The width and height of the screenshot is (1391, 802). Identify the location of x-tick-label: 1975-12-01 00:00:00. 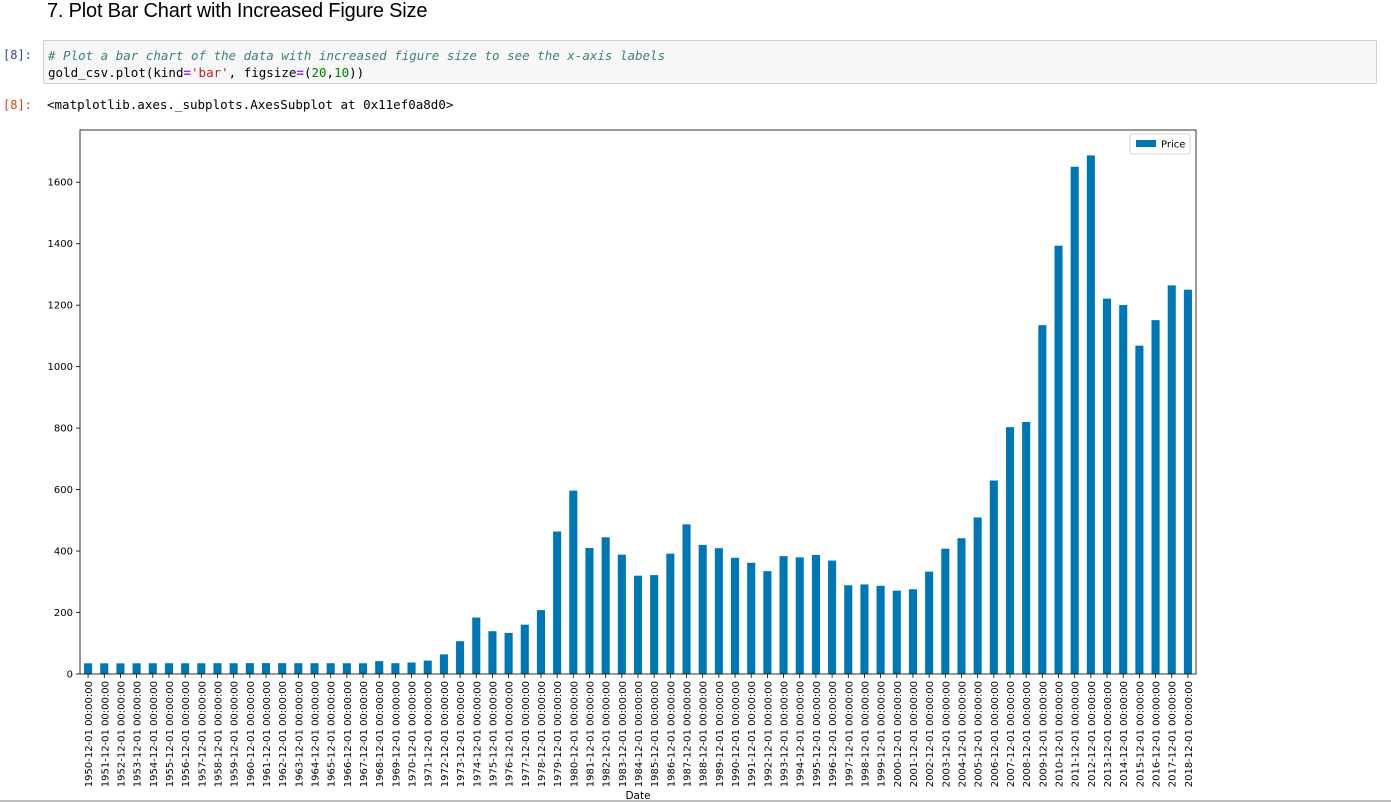
(493, 734).